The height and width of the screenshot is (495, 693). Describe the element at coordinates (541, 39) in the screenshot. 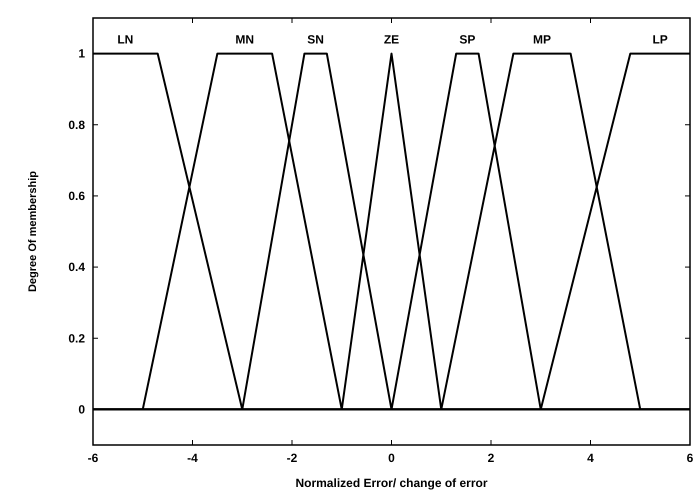

I see `series-label: MP` at that location.